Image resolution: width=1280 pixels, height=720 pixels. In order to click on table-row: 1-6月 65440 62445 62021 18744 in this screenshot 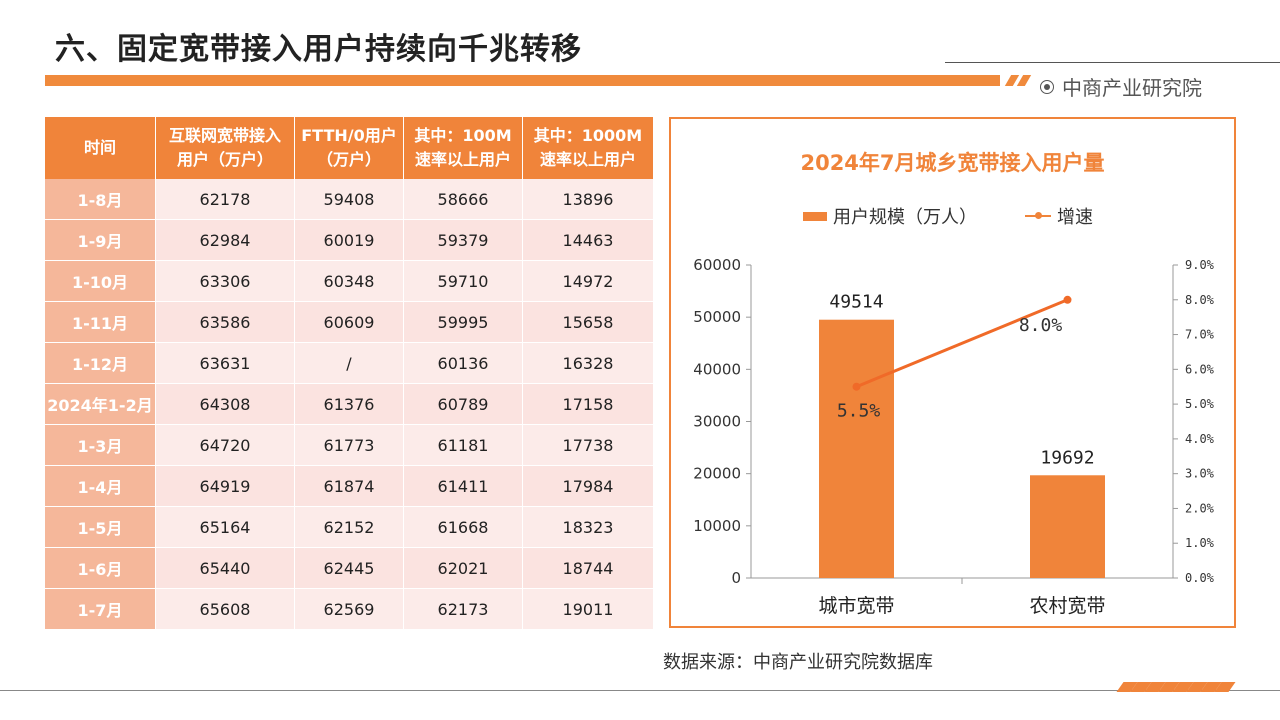, I will do `click(349, 568)`.